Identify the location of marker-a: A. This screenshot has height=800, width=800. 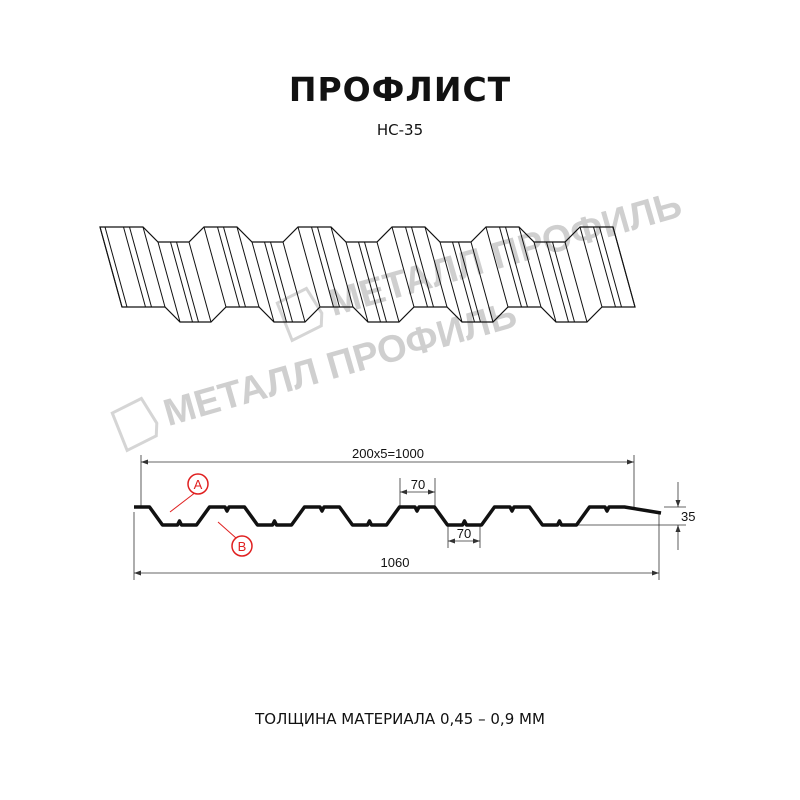
(189, 493).